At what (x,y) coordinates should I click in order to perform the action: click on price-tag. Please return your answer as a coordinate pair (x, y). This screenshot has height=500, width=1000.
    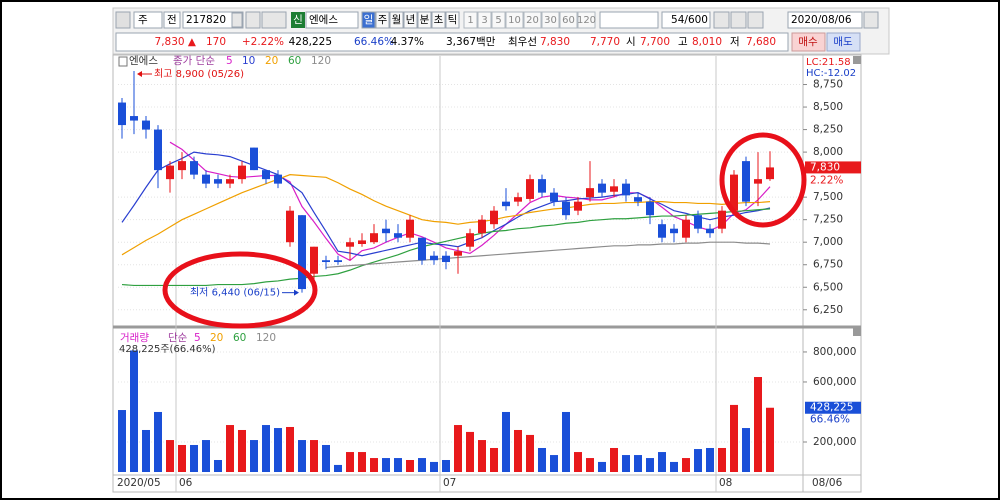
    Looking at the image, I should click on (833, 167).